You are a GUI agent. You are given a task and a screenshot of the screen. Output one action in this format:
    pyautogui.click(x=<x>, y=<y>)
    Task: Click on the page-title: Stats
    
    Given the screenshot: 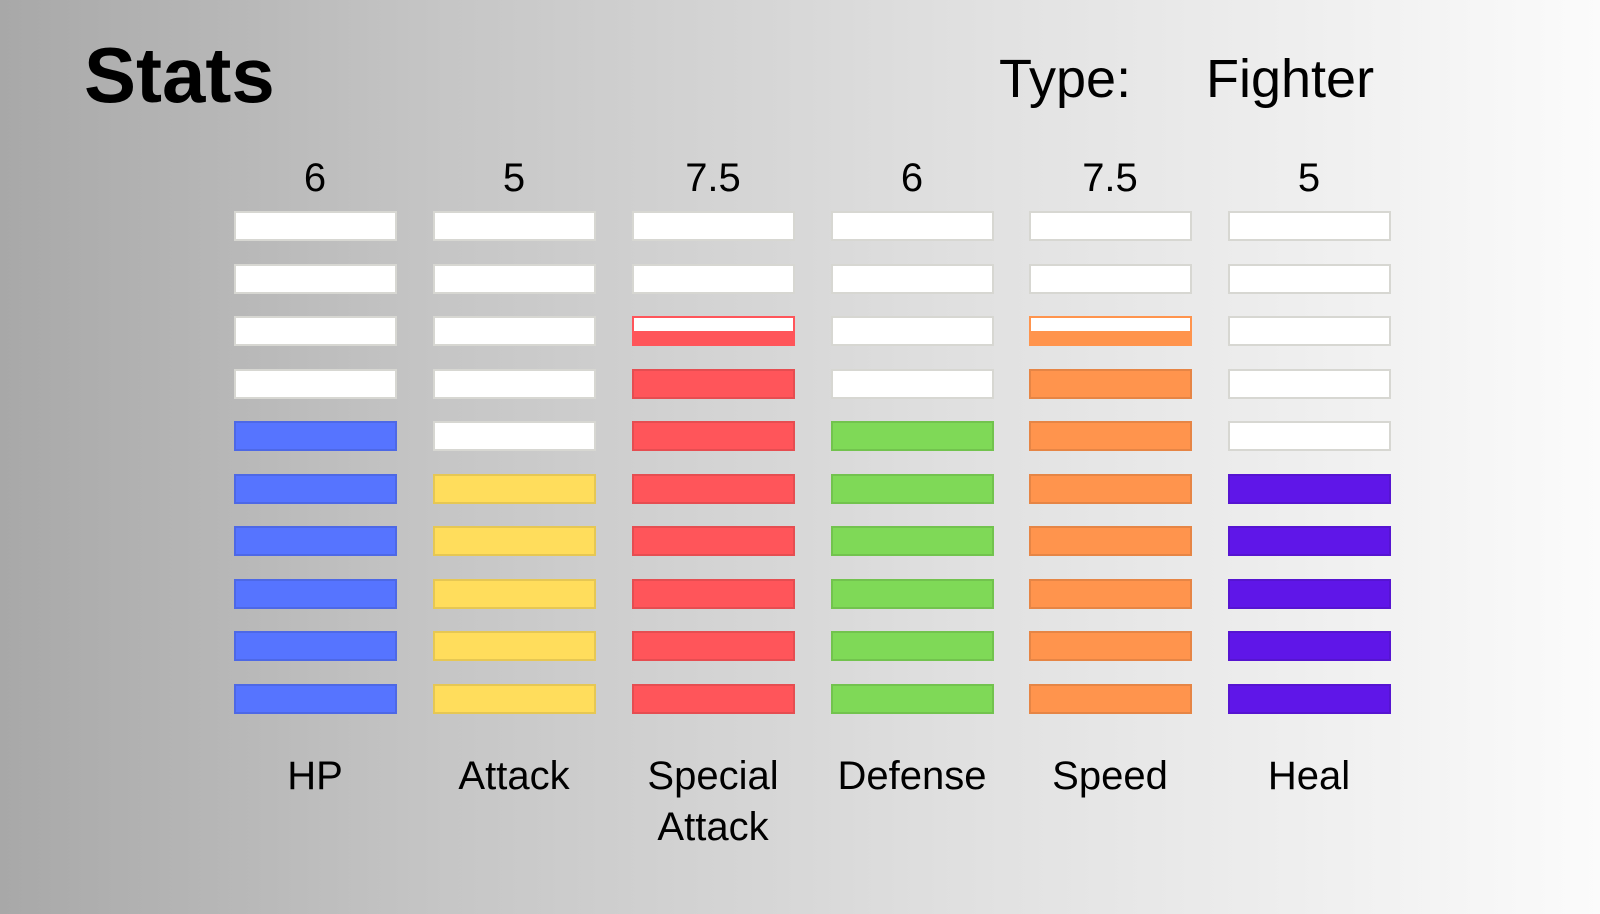 What is the action you would take?
    pyautogui.click(x=179, y=75)
    